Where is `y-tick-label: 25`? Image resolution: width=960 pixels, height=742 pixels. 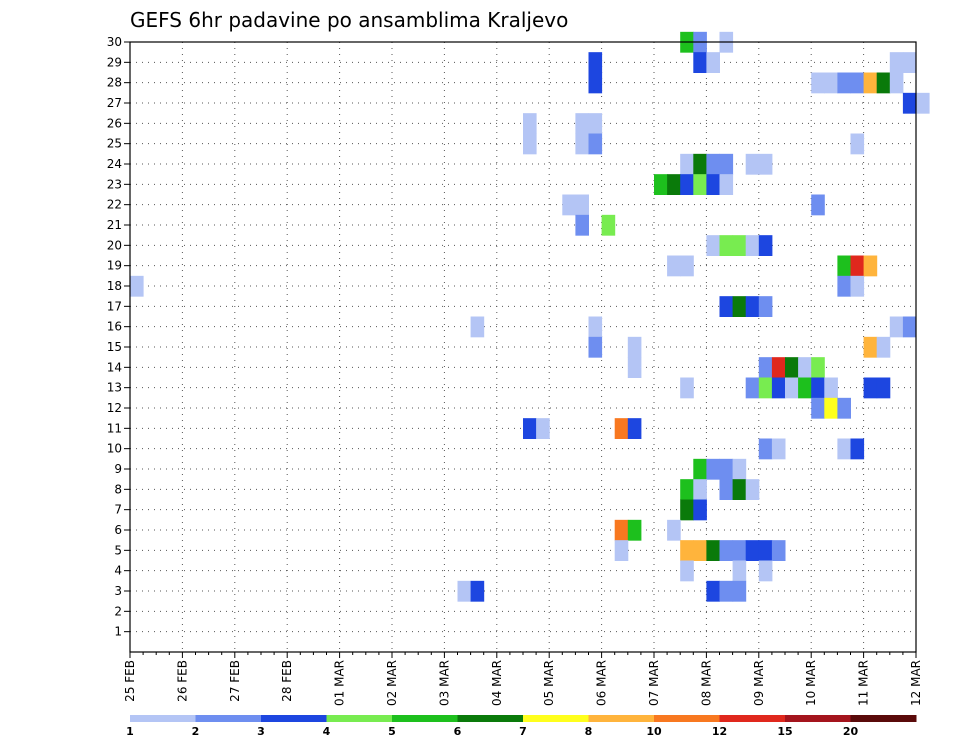
y-tick-label: 25 is located at coordinates (114, 144).